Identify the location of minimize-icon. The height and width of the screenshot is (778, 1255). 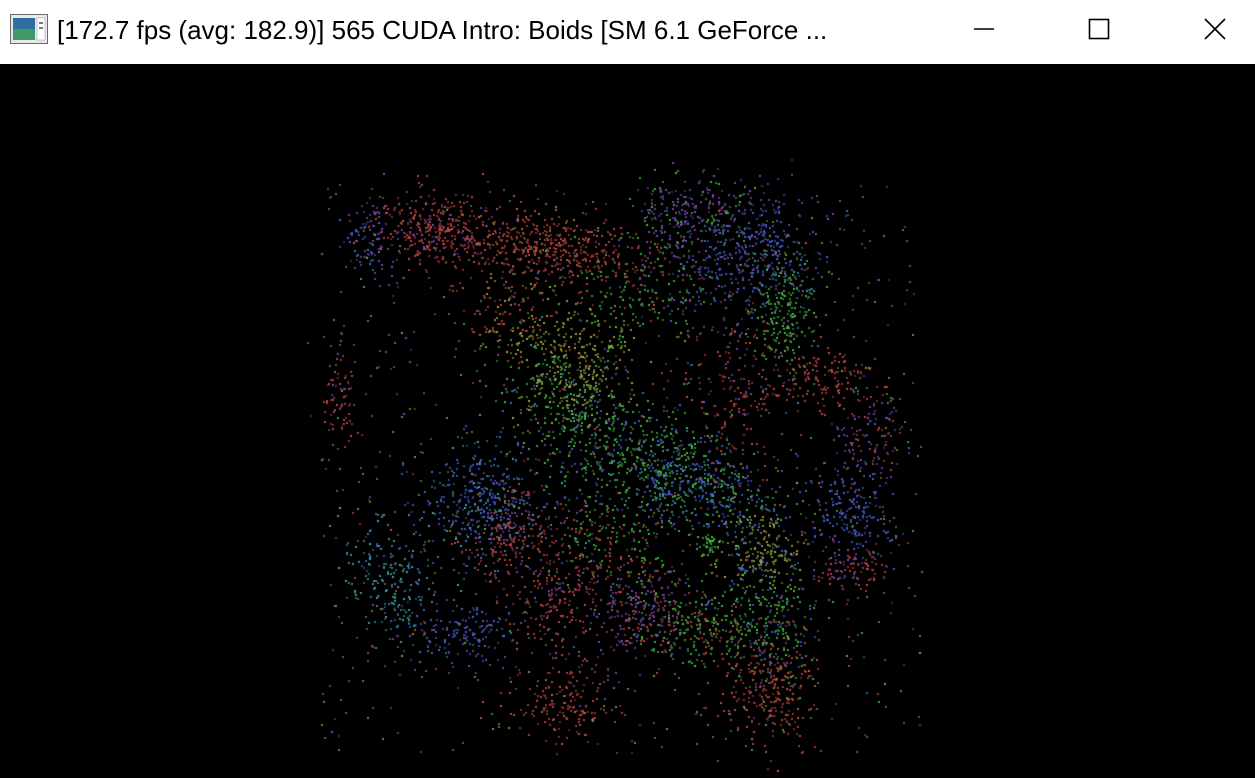
(984, 29).